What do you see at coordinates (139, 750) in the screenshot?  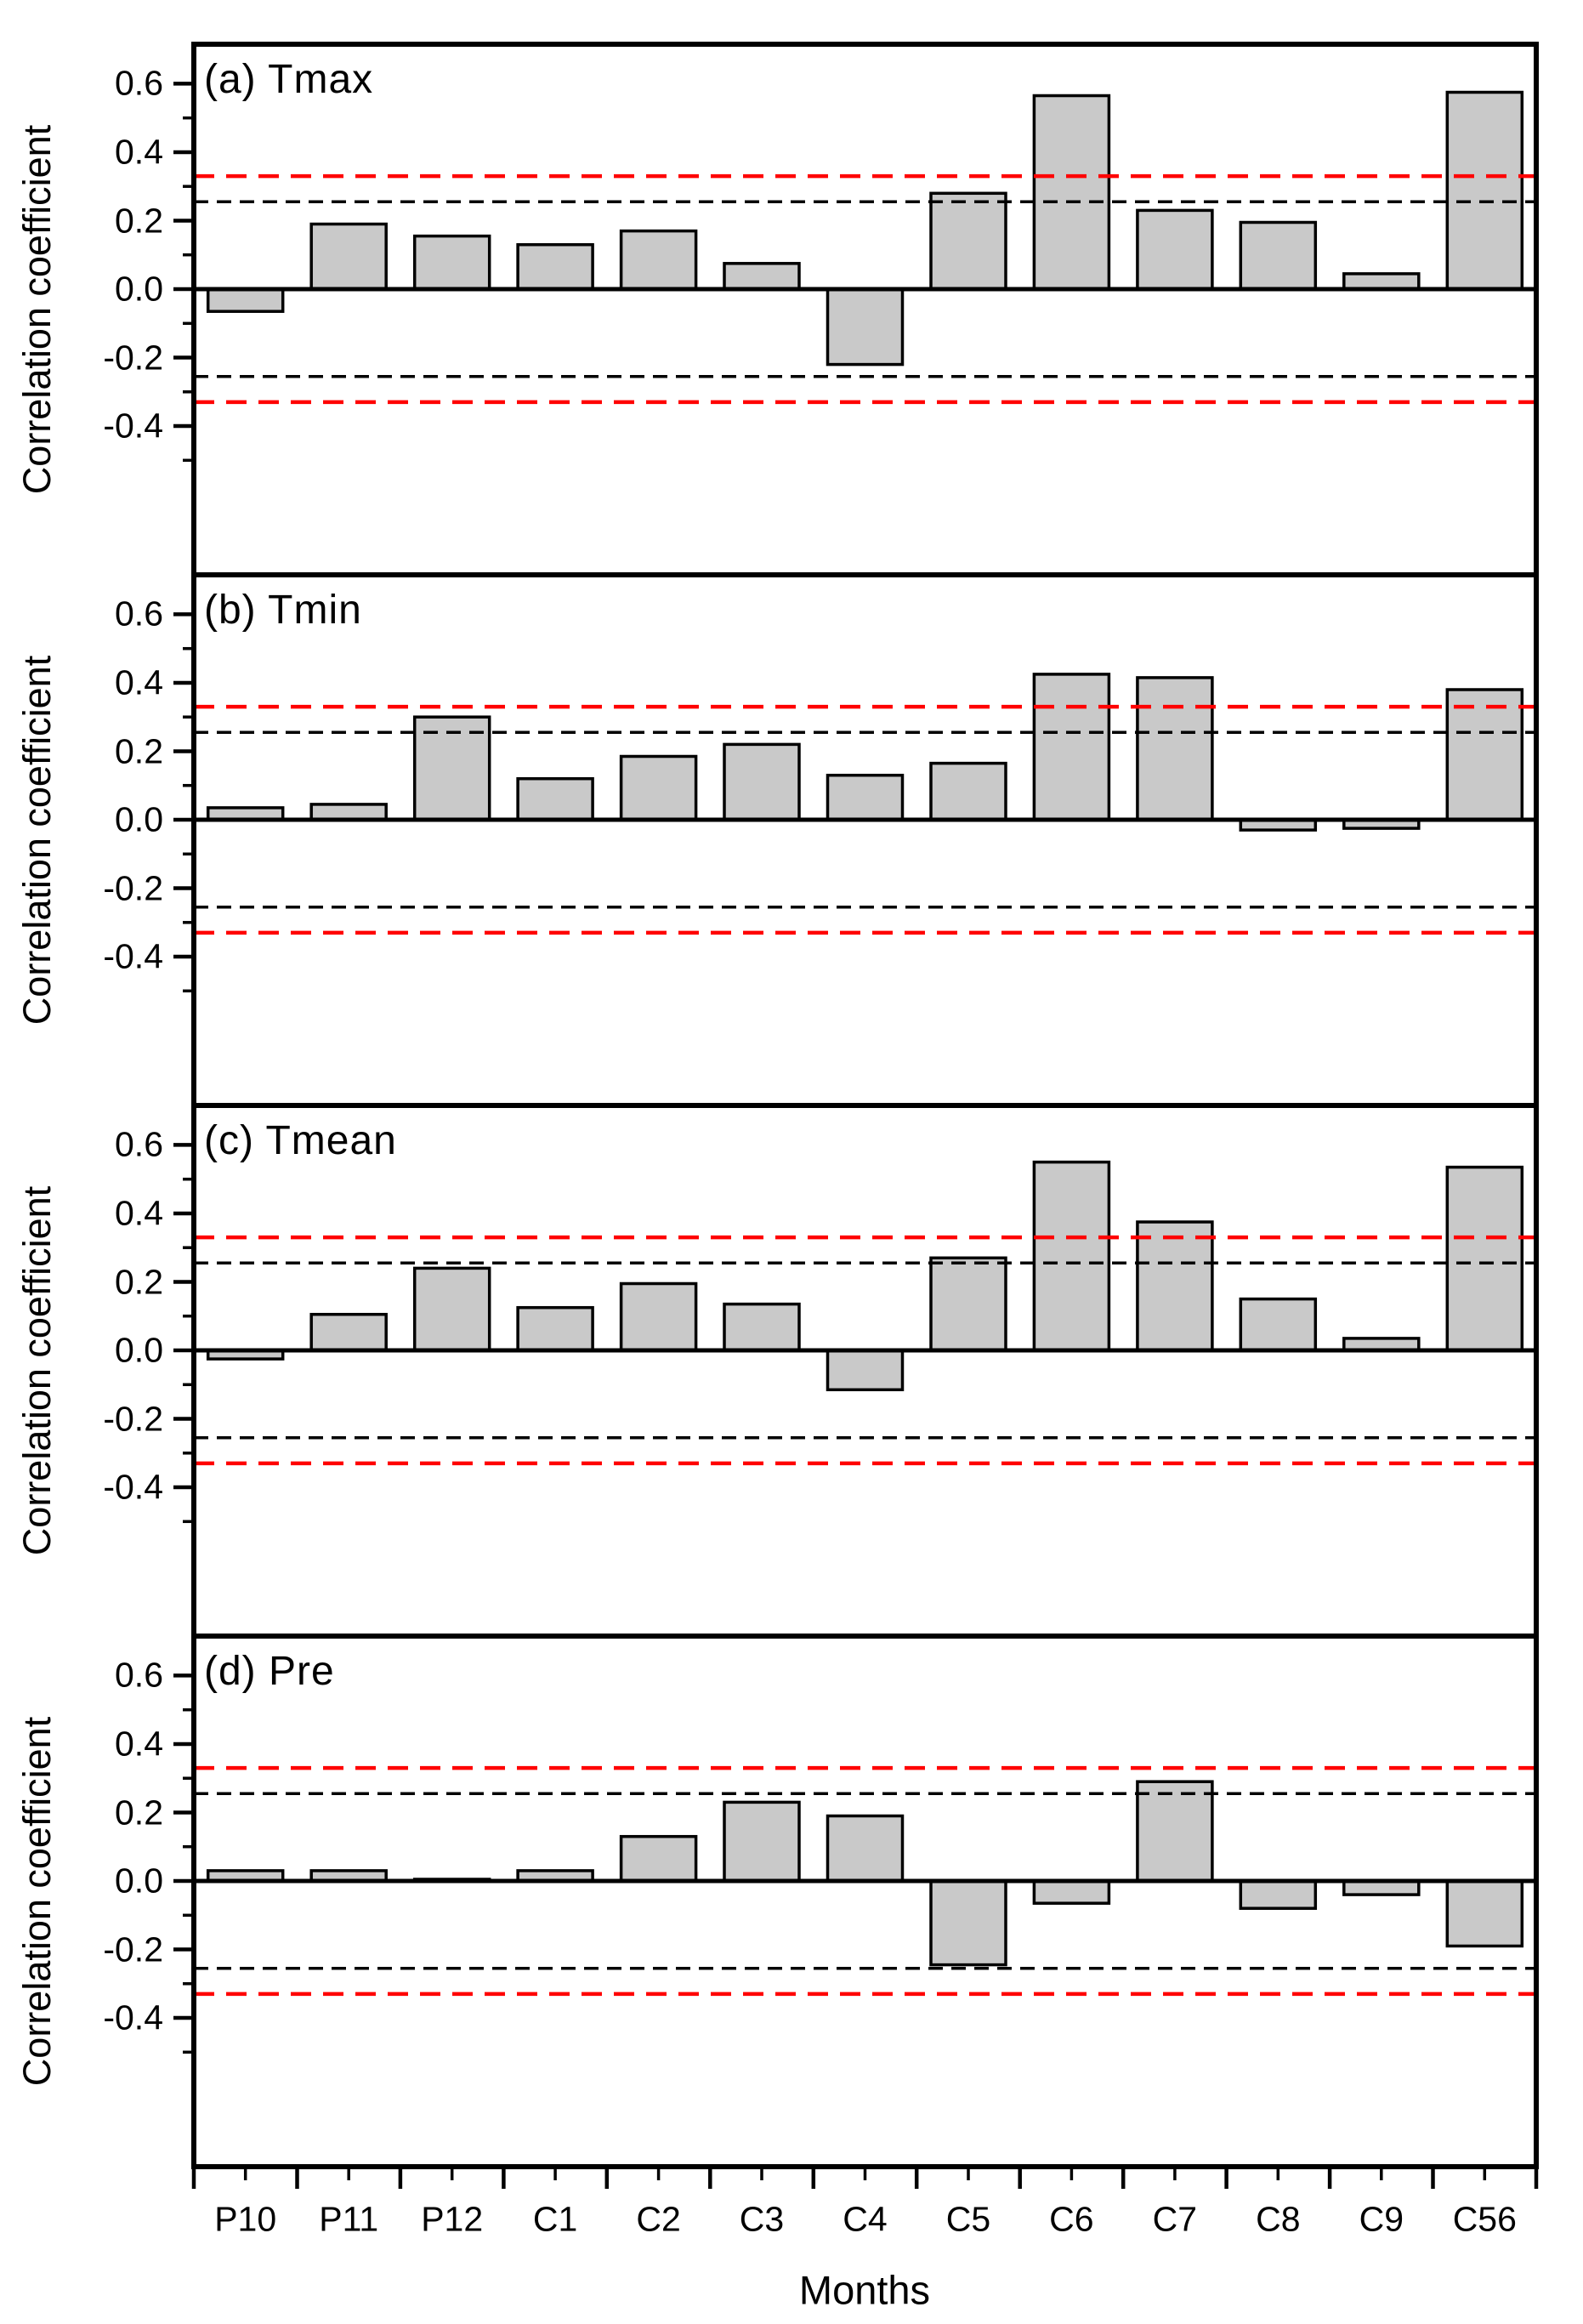 I see `y-tick-label-b-0.2: 0.2` at bounding box center [139, 750].